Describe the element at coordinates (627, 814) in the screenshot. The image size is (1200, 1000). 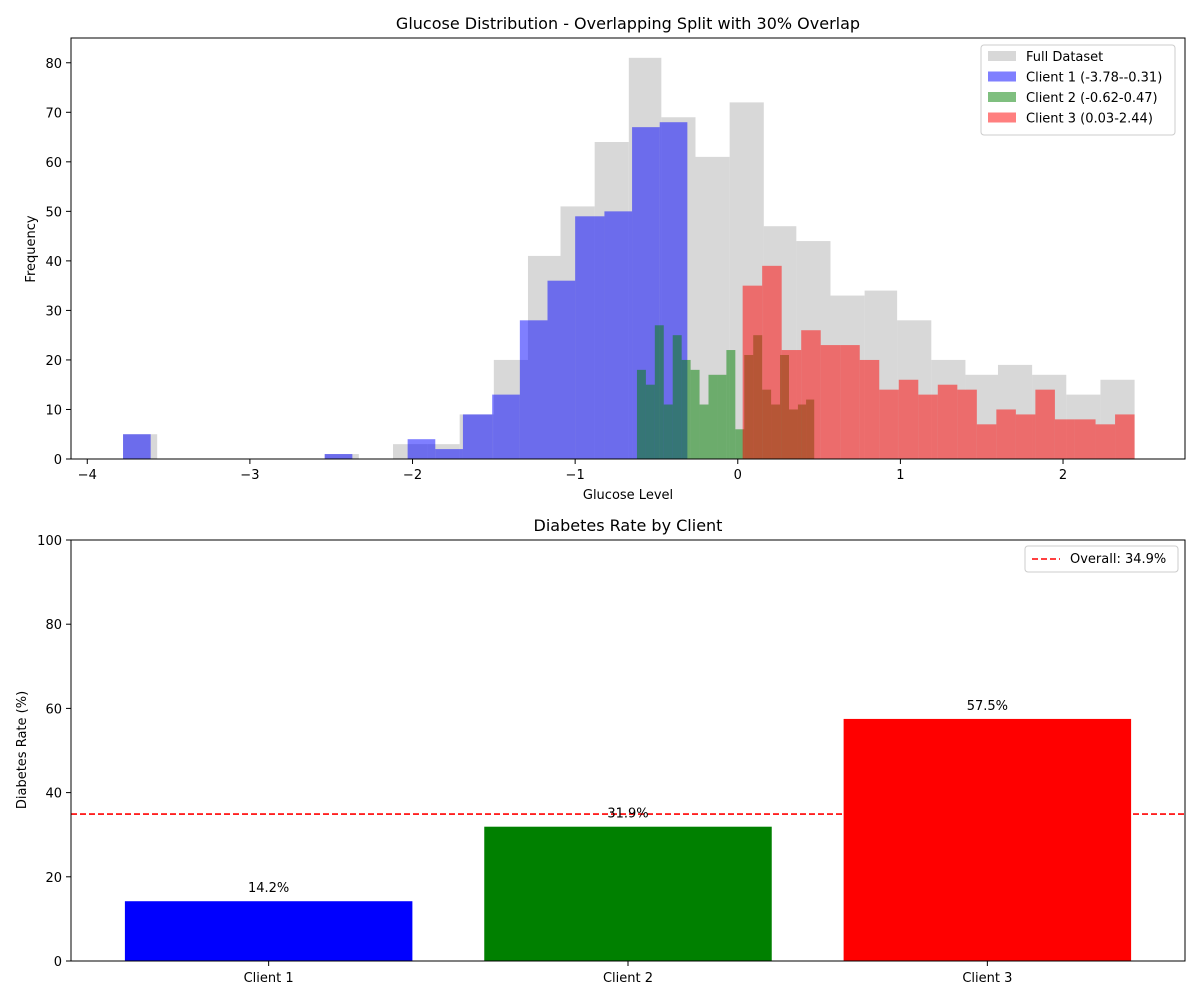
I see `bar-value-label: 31.9%` at that location.